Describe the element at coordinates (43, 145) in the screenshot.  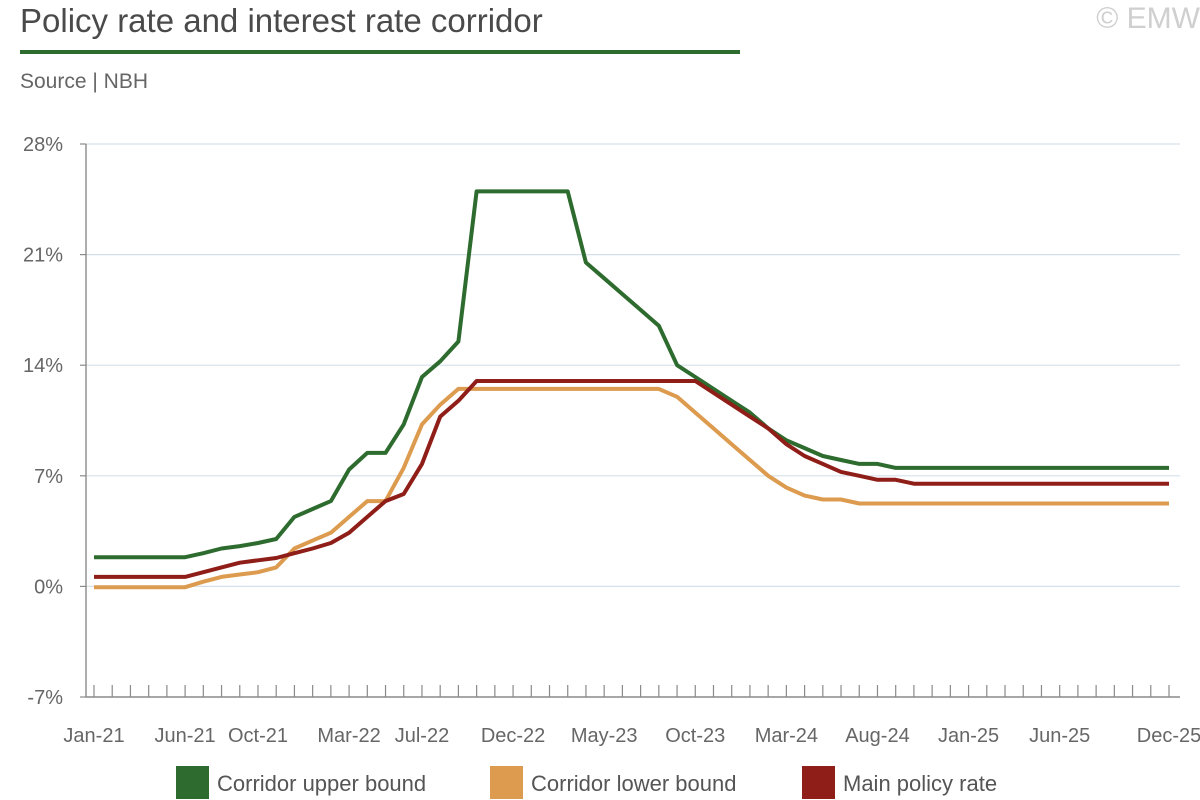
I see `y-tick-label: 28%` at that location.